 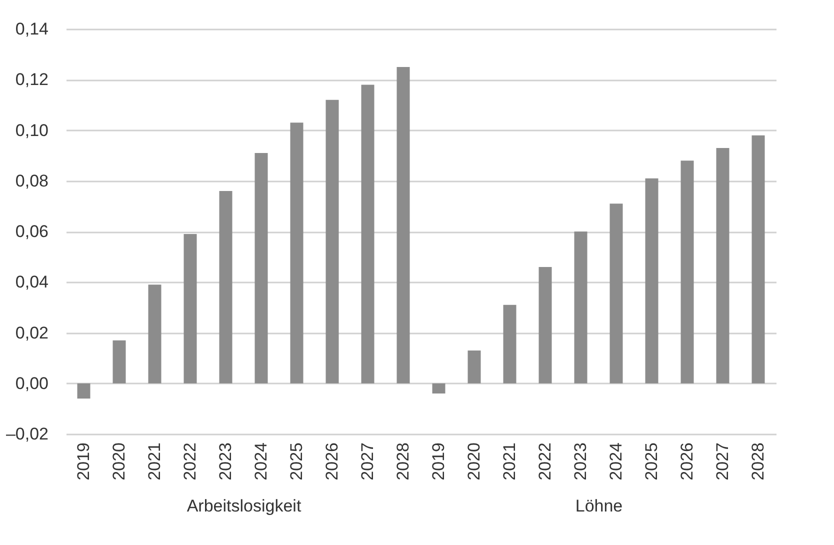 What do you see at coordinates (599, 506) in the screenshot?
I see `x-axis-title: Löhne` at bounding box center [599, 506].